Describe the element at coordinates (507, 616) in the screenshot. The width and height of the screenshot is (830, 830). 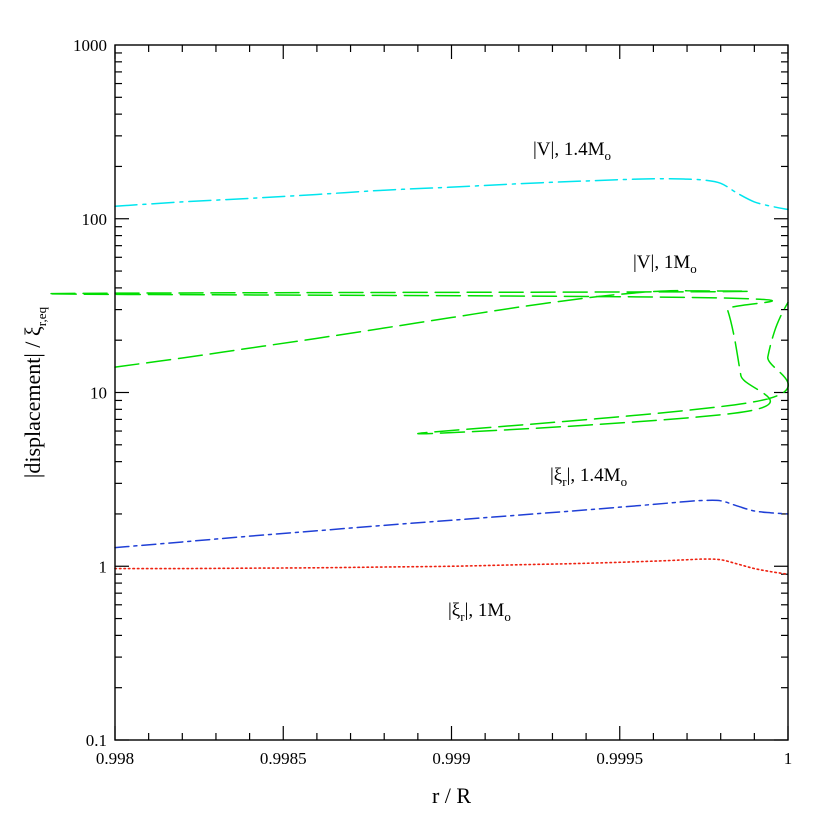
I see `label-xi-10-sub: o` at that location.